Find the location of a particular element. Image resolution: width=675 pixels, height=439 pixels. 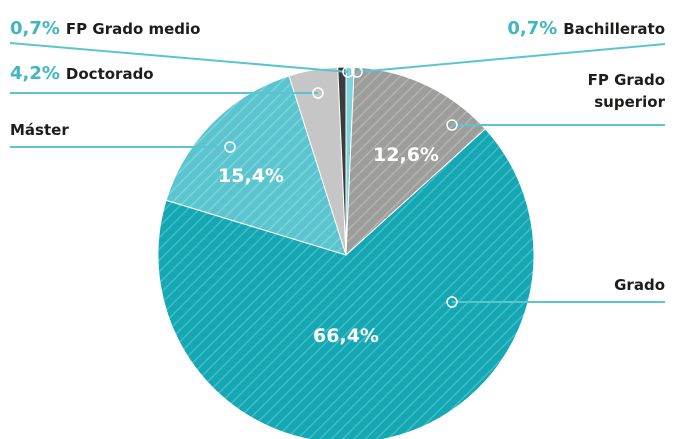

slice-label: Grado is located at coordinates (639, 285).